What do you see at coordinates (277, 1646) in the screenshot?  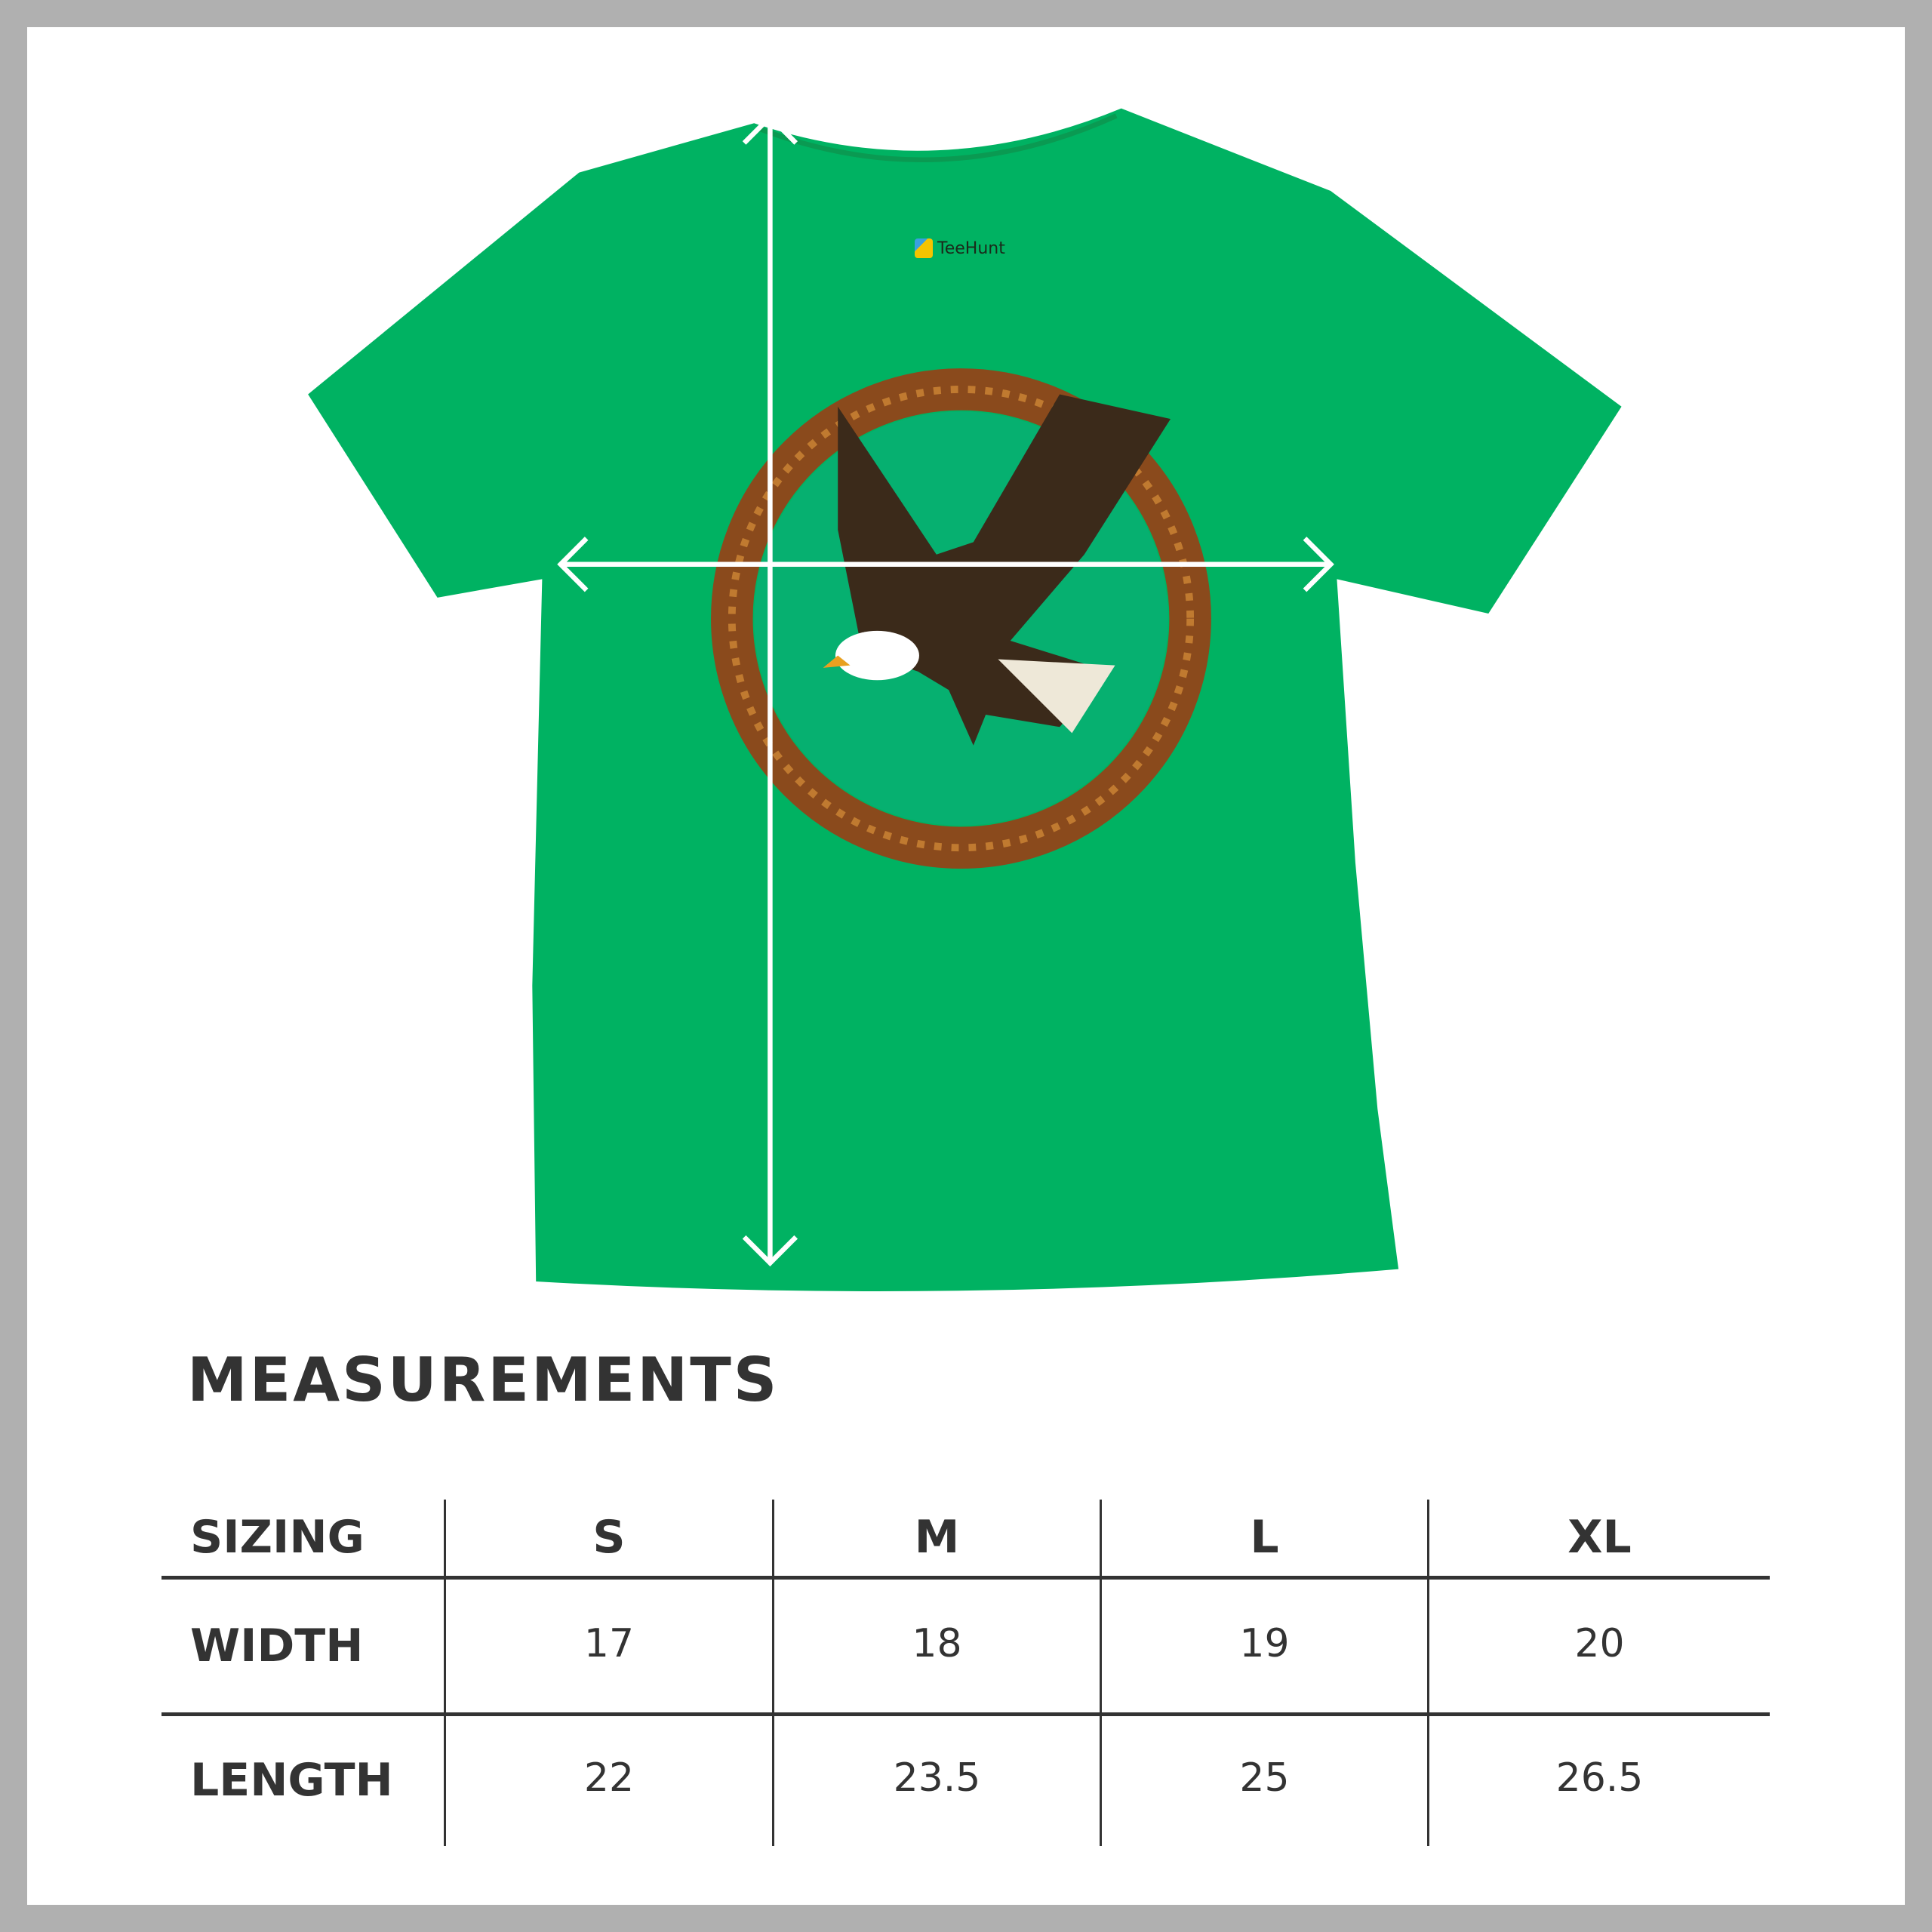 I see `row-label-width: WIDTH` at bounding box center [277, 1646].